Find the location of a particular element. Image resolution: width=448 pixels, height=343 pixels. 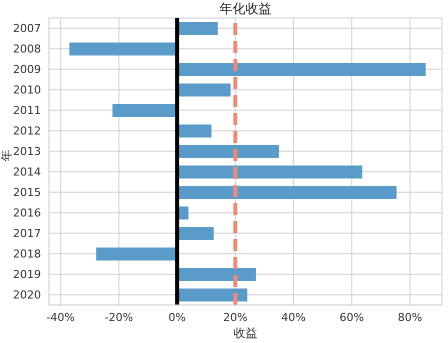

y-tick-label: 2011 is located at coordinates (27, 111).